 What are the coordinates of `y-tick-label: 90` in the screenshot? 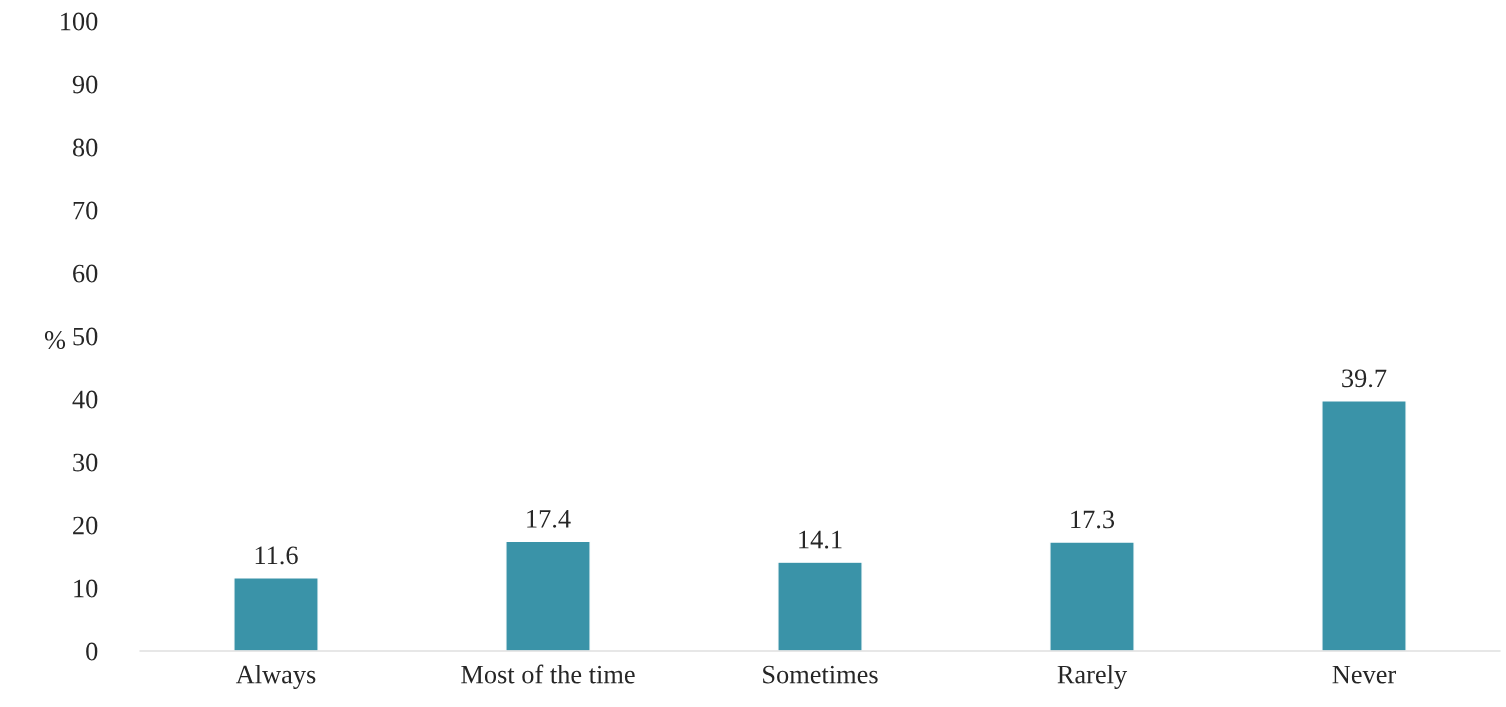 It's located at (85, 84).